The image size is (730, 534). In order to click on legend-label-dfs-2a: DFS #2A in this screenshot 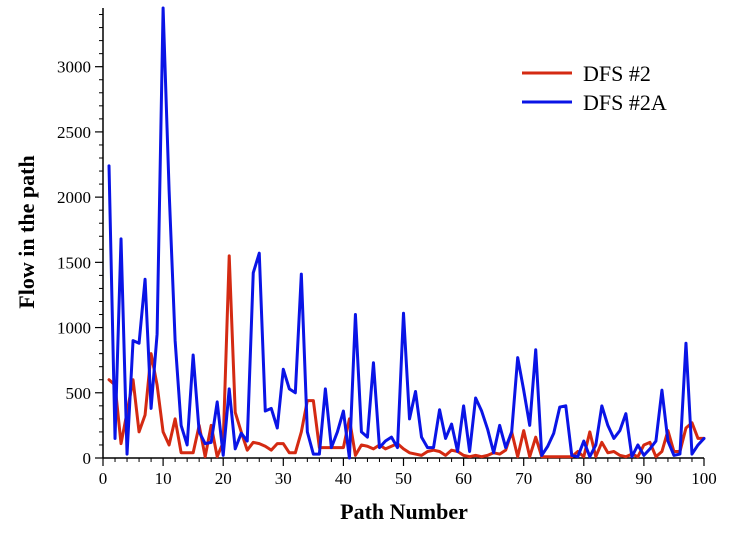, I will do `click(625, 102)`.